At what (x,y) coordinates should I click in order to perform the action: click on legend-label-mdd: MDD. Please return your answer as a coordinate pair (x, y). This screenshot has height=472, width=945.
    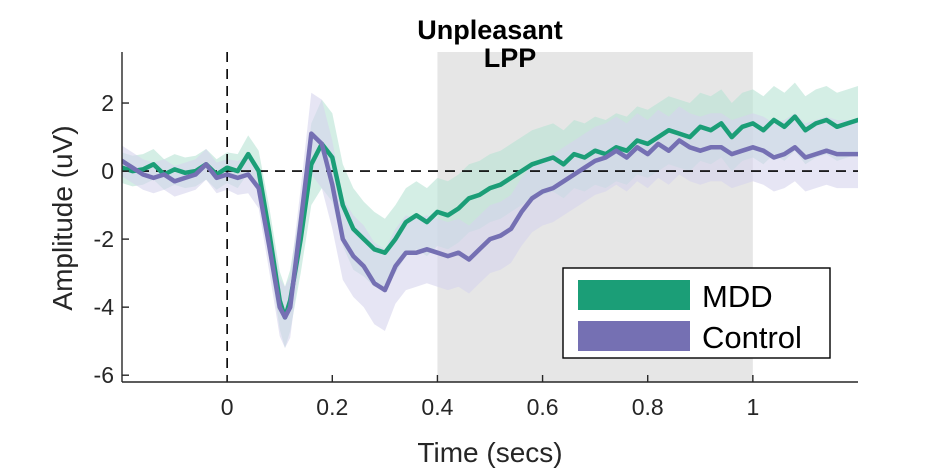
    Looking at the image, I should click on (737, 296).